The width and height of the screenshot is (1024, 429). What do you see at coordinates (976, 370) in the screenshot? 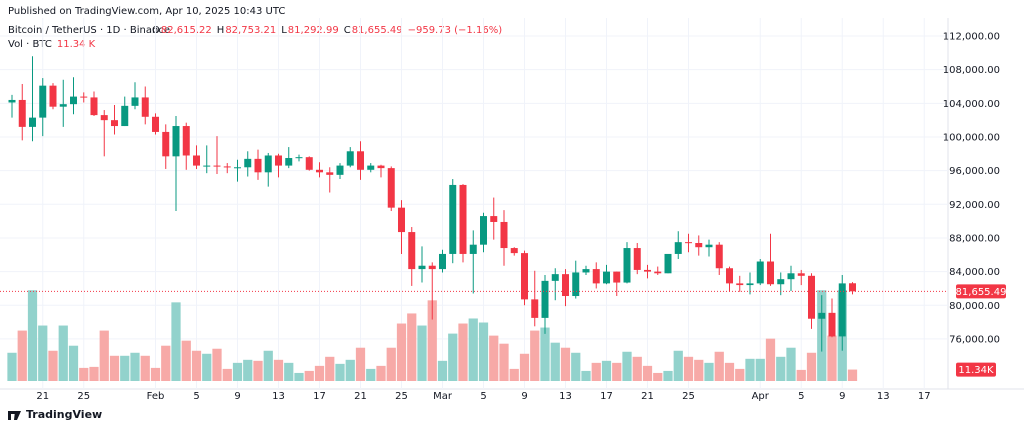
I see `last-volume-label: 11.34K` at bounding box center [976, 370].